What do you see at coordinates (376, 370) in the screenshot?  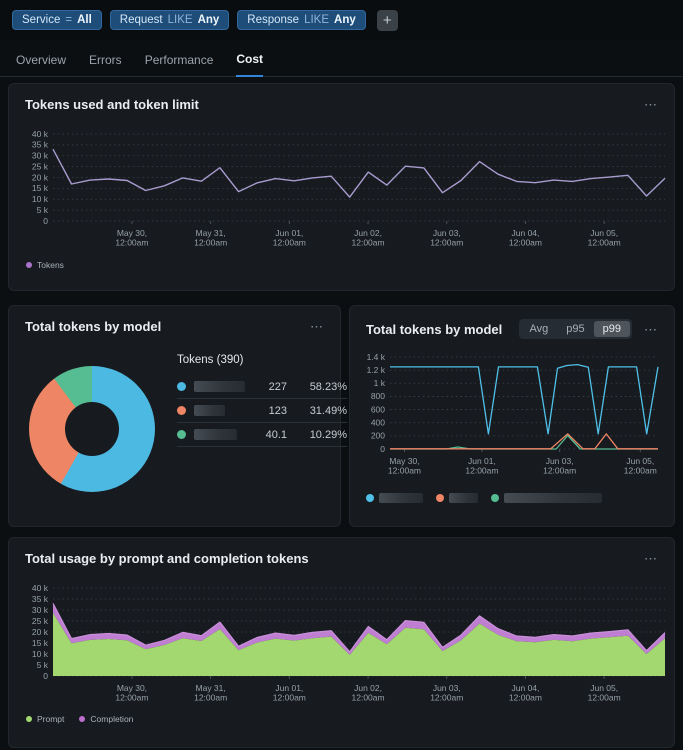 I see `svg-text: 1.2 k` at bounding box center [376, 370].